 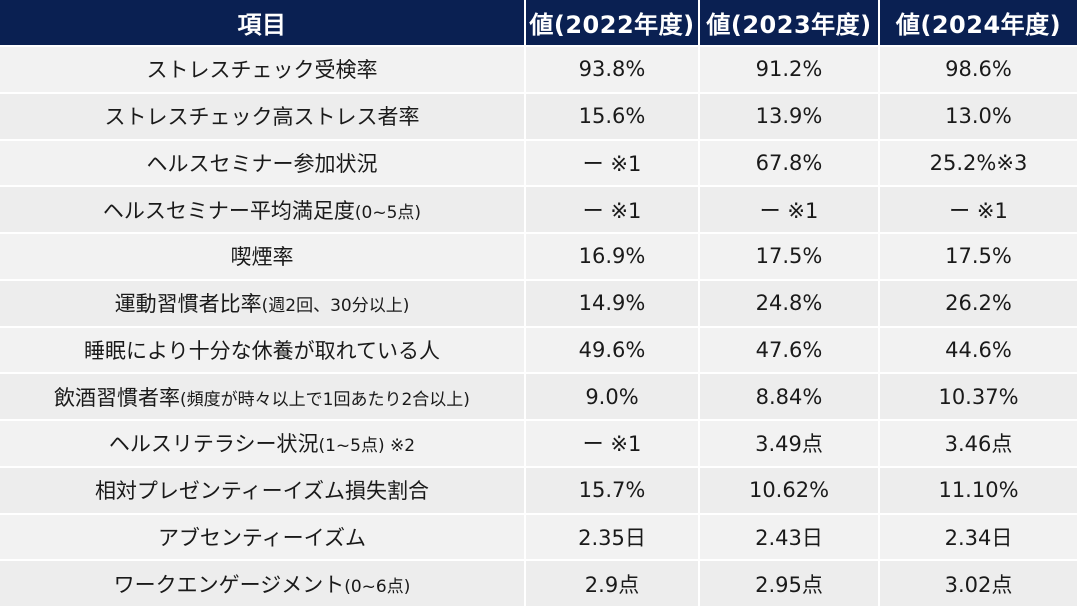 I want to click on value-2023: 91.2%, so click(x=789, y=69).